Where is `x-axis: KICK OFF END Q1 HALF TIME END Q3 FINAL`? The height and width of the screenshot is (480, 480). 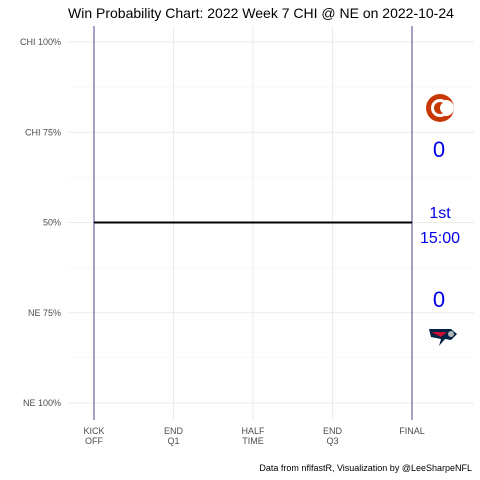 x-axis: KICK OFF END Q1 HALF TIME END Q3 FINAL is located at coordinates (253, 436).